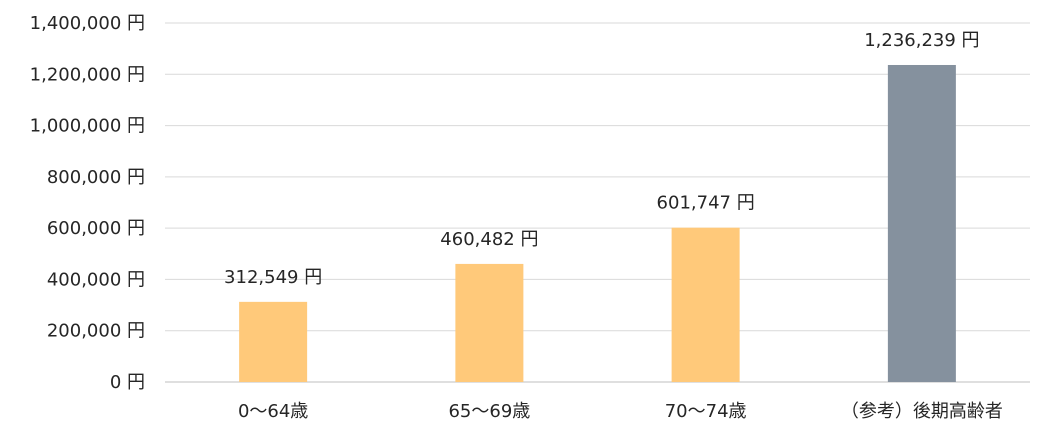  I want to click on category-label: 0～64歳, so click(273, 411).